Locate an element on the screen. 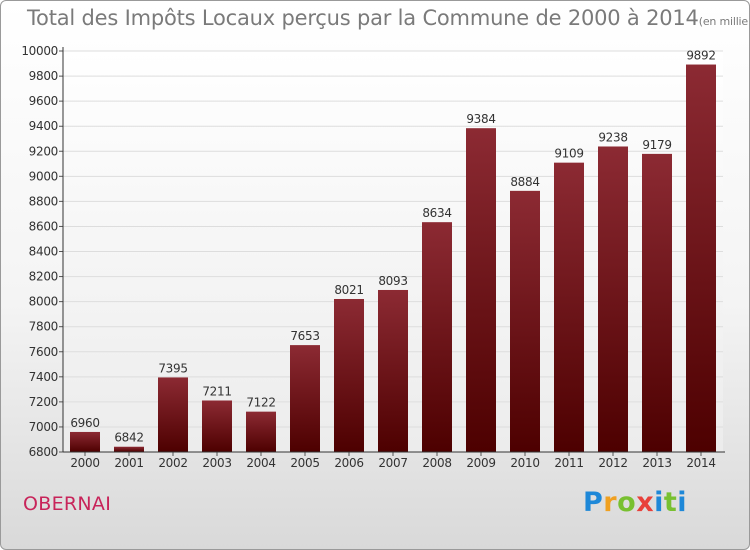 Image resolution: width=750 pixels, height=550 pixels. x-tick-label: 2008 is located at coordinates (436, 463).